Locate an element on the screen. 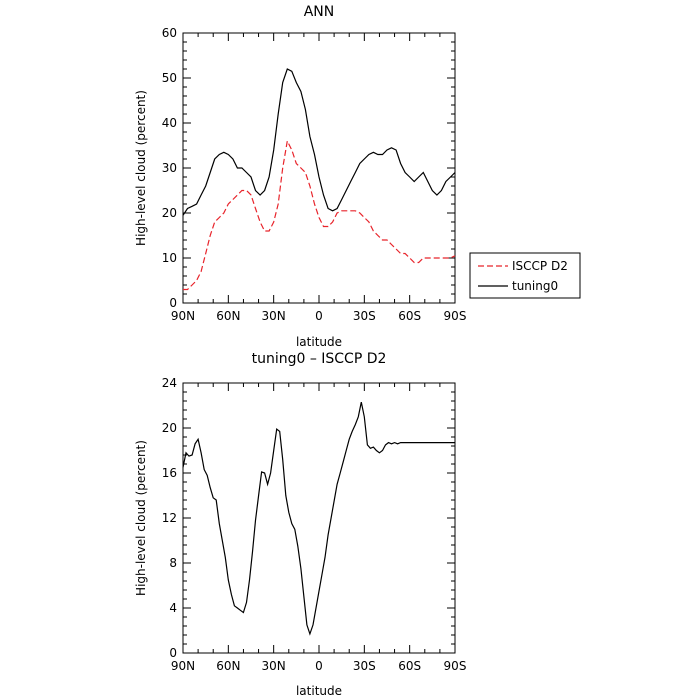 The image size is (700, 700). bottom-y-tick-label: 16 is located at coordinates (169, 473).